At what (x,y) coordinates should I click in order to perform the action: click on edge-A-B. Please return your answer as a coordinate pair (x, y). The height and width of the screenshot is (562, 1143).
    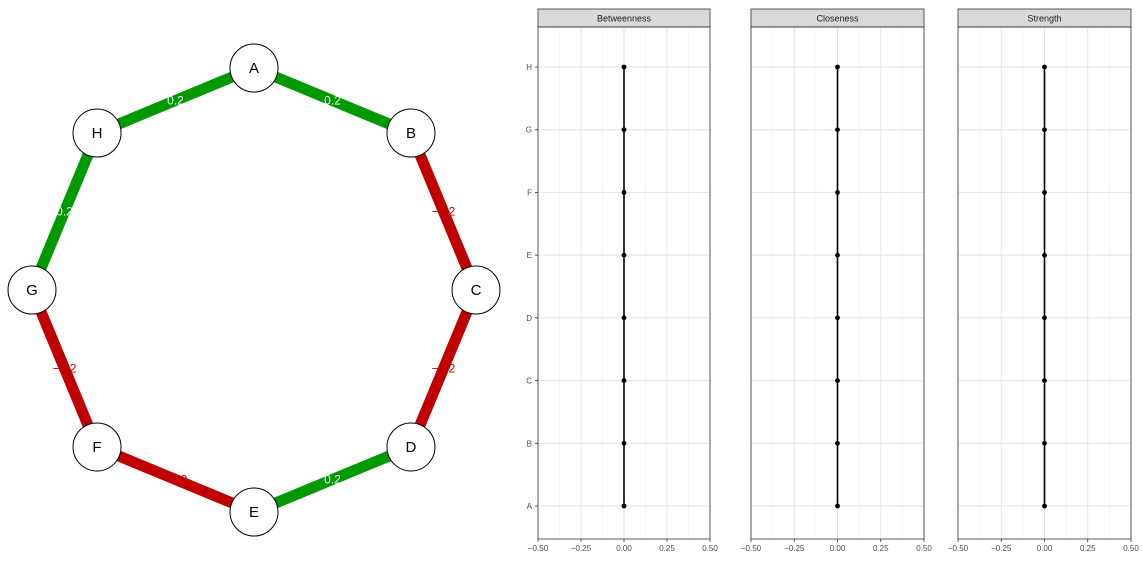
    Looking at the image, I should click on (332, 100).